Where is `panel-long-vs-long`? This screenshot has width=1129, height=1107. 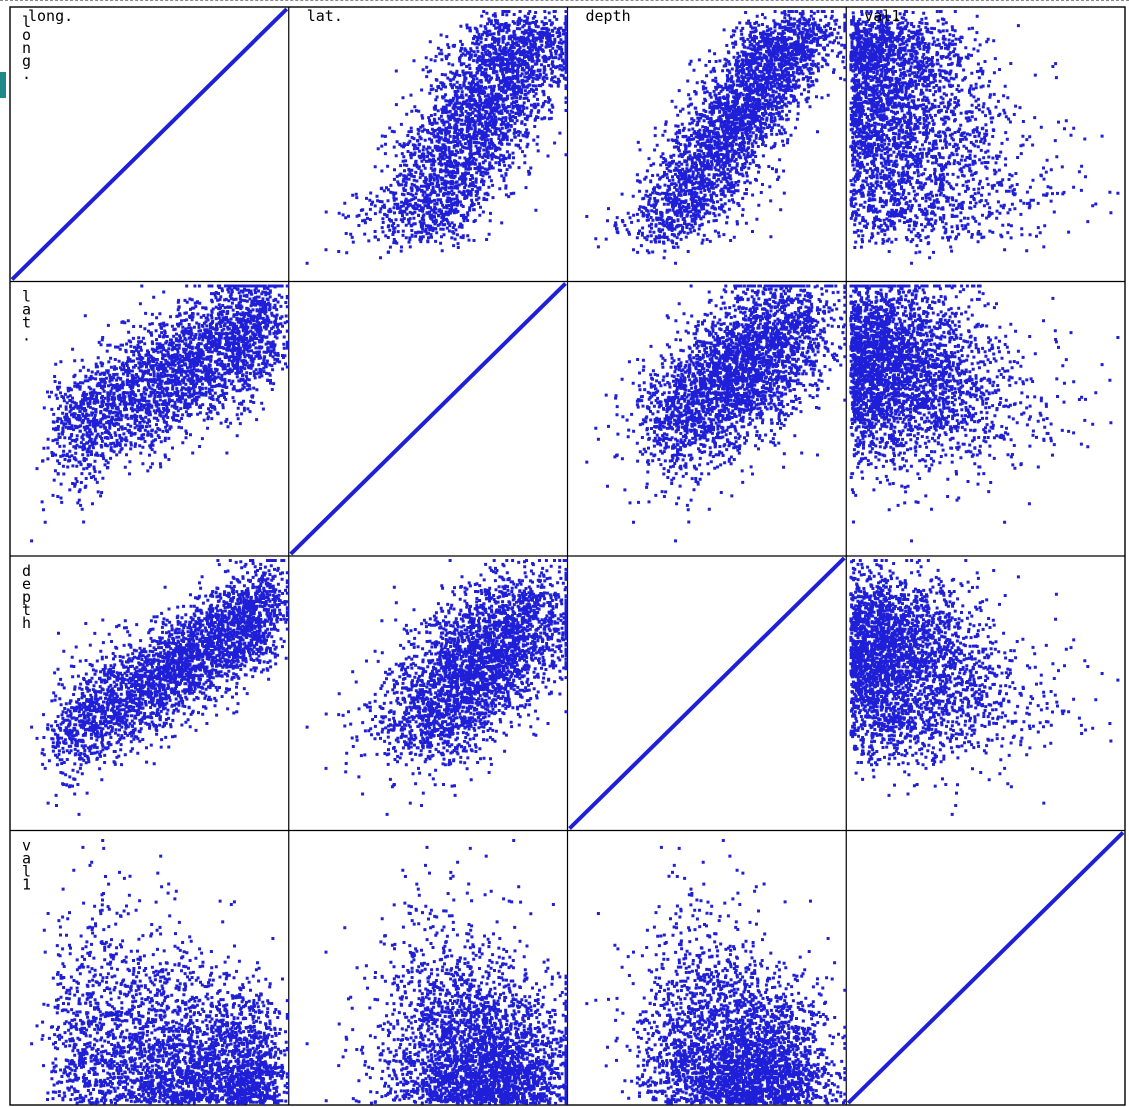
panel-long-vs-long is located at coordinates (149, 144).